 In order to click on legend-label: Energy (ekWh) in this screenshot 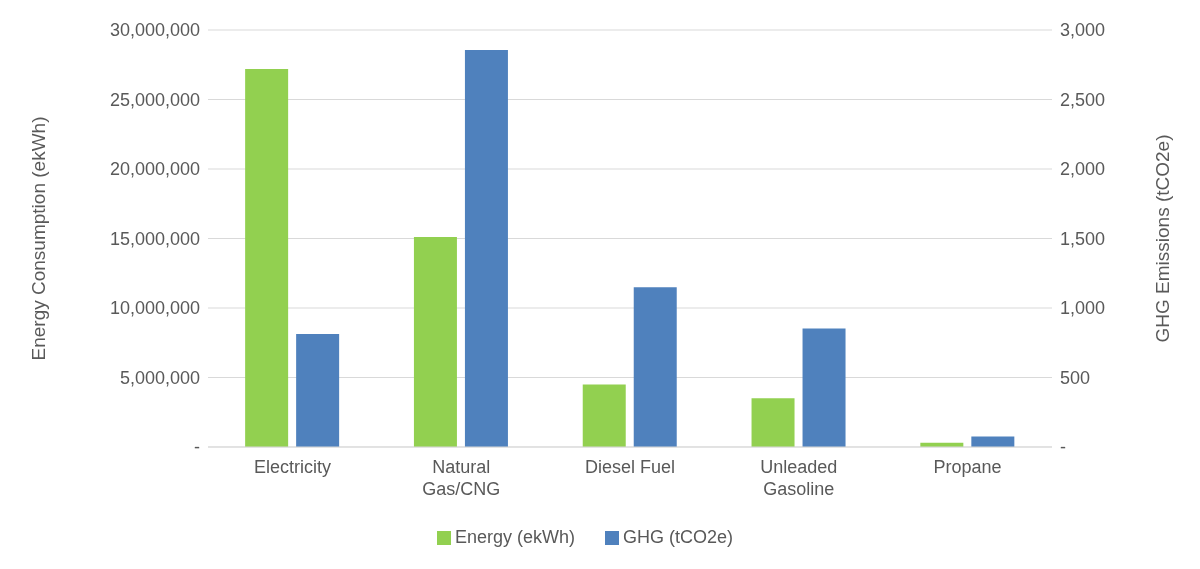, I will do `click(515, 537)`.